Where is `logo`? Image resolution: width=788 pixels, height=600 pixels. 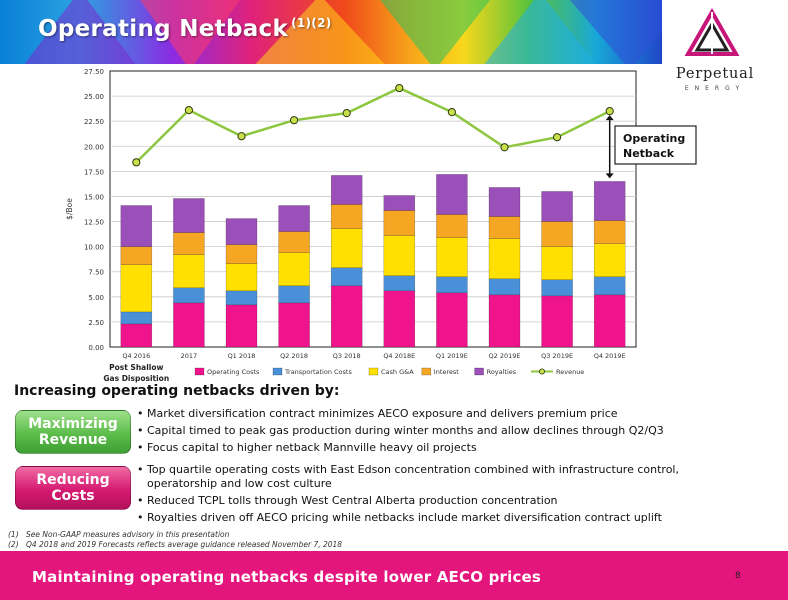 logo is located at coordinates (725, 50).